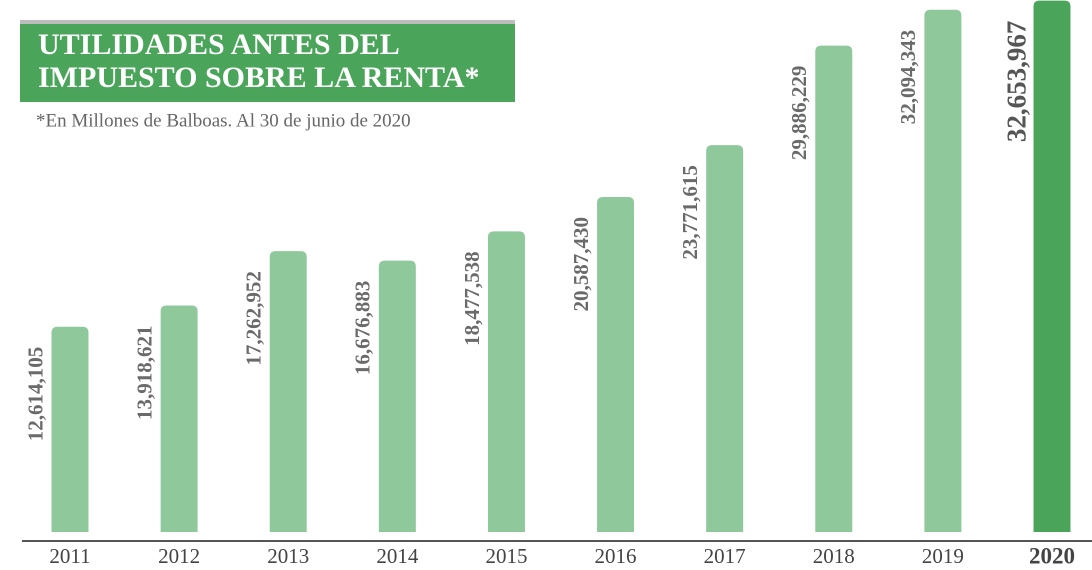 This screenshot has width=1092, height=570. What do you see at coordinates (725, 556) in the screenshot?
I see `x-tick-label: 2017` at bounding box center [725, 556].